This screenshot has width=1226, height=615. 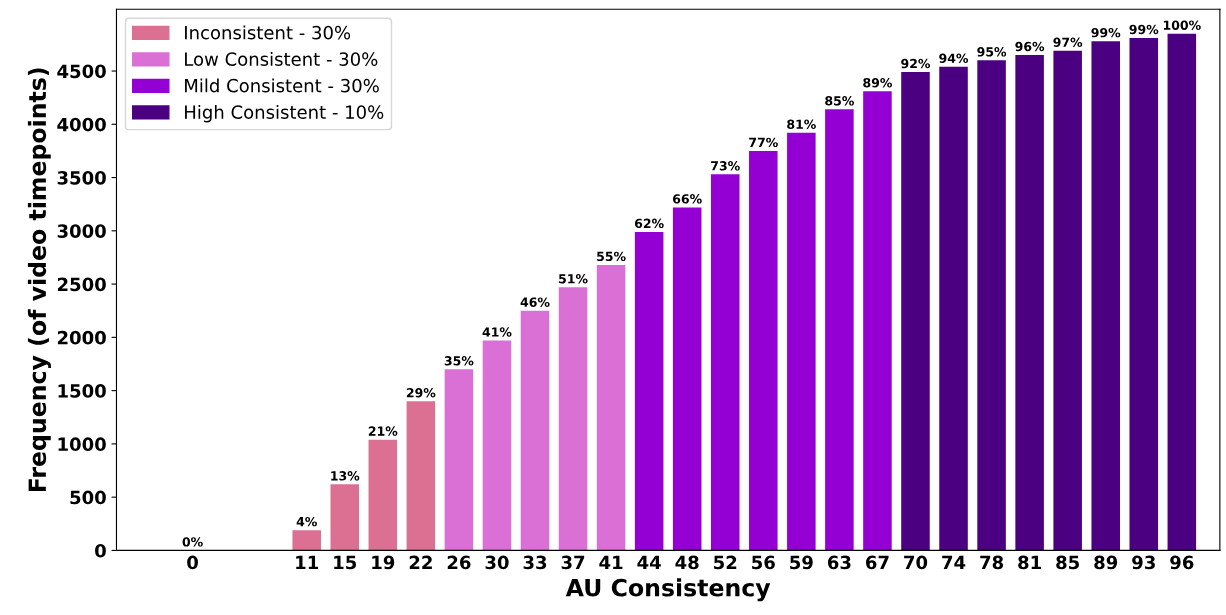 What do you see at coordinates (535, 302) in the screenshot?
I see `annotation: 46%` at bounding box center [535, 302].